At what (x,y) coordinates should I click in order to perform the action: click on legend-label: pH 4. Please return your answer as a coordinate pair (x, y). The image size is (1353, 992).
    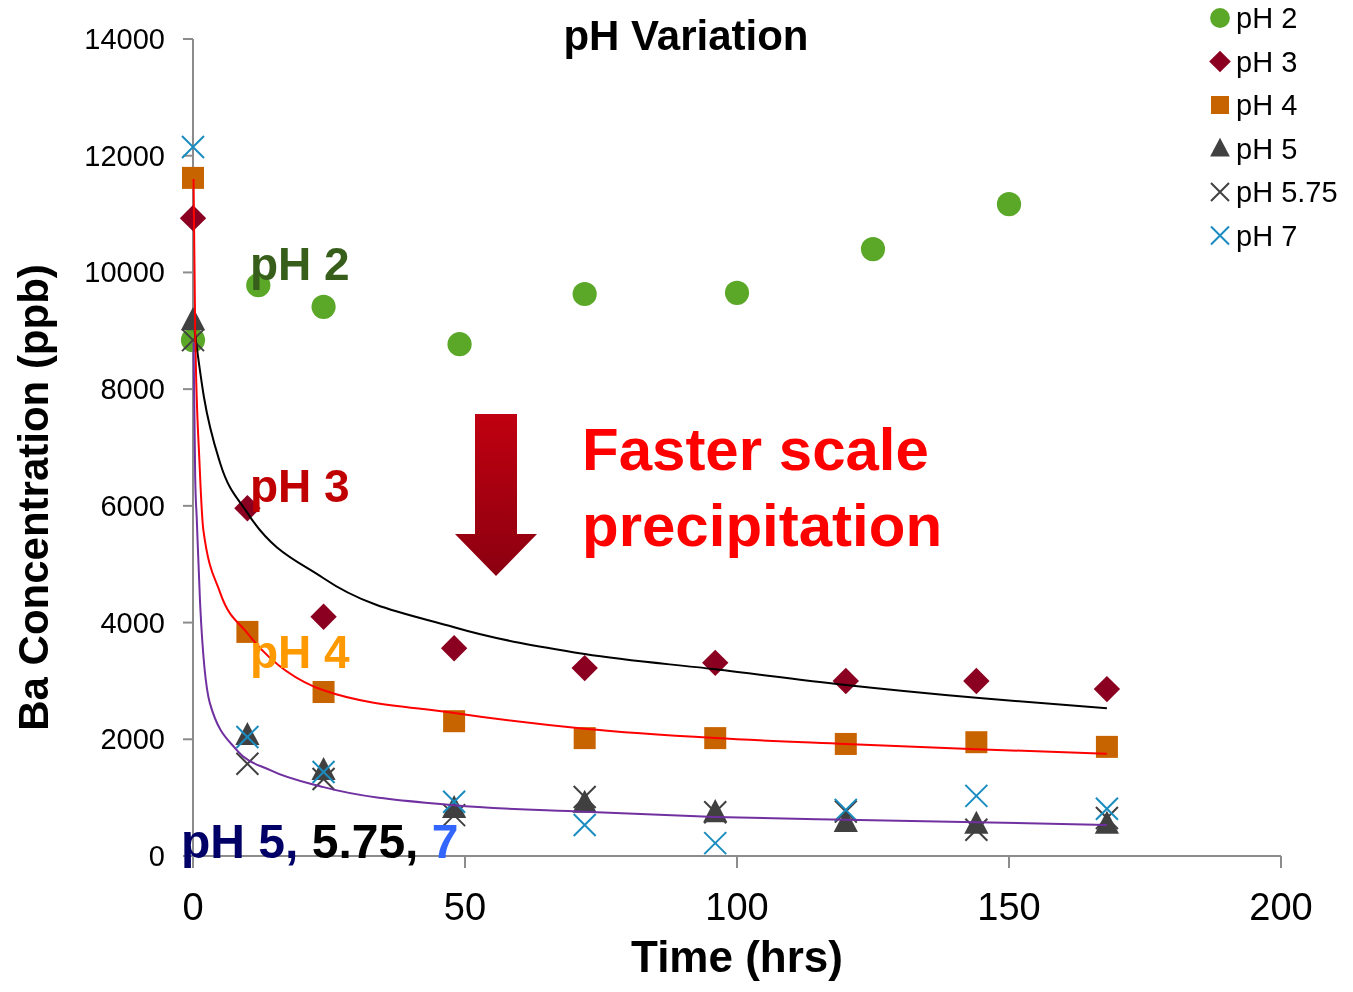
    Looking at the image, I should click on (1267, 105).